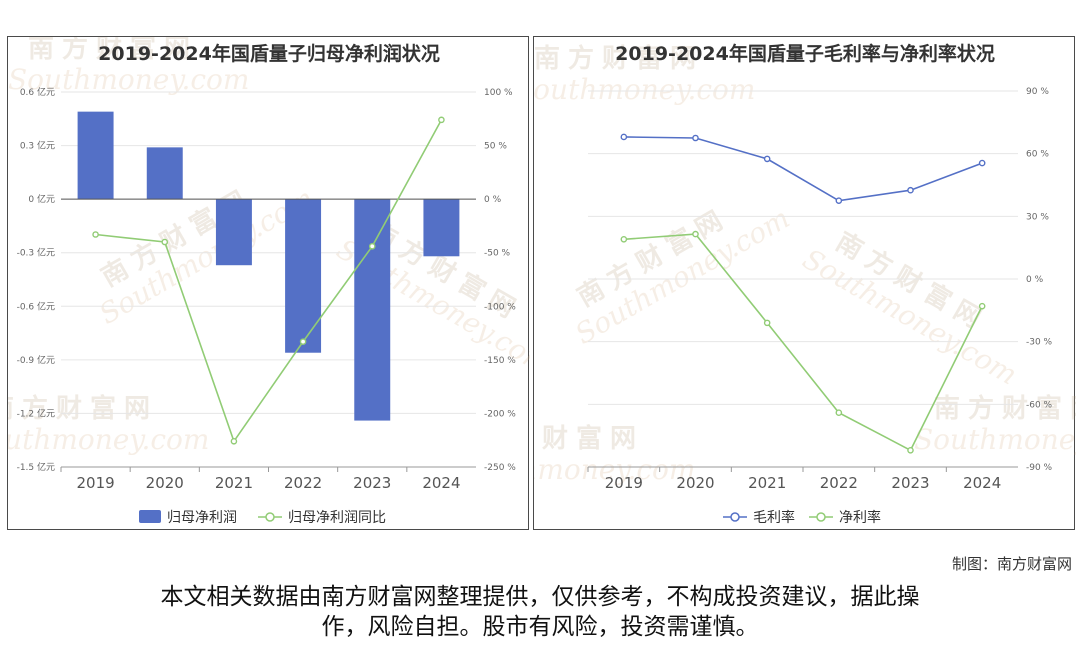 The width and height of the screenshot is (1080, 646). I want to click on y-right-tick-label: 60 %, so click(1037, 155).